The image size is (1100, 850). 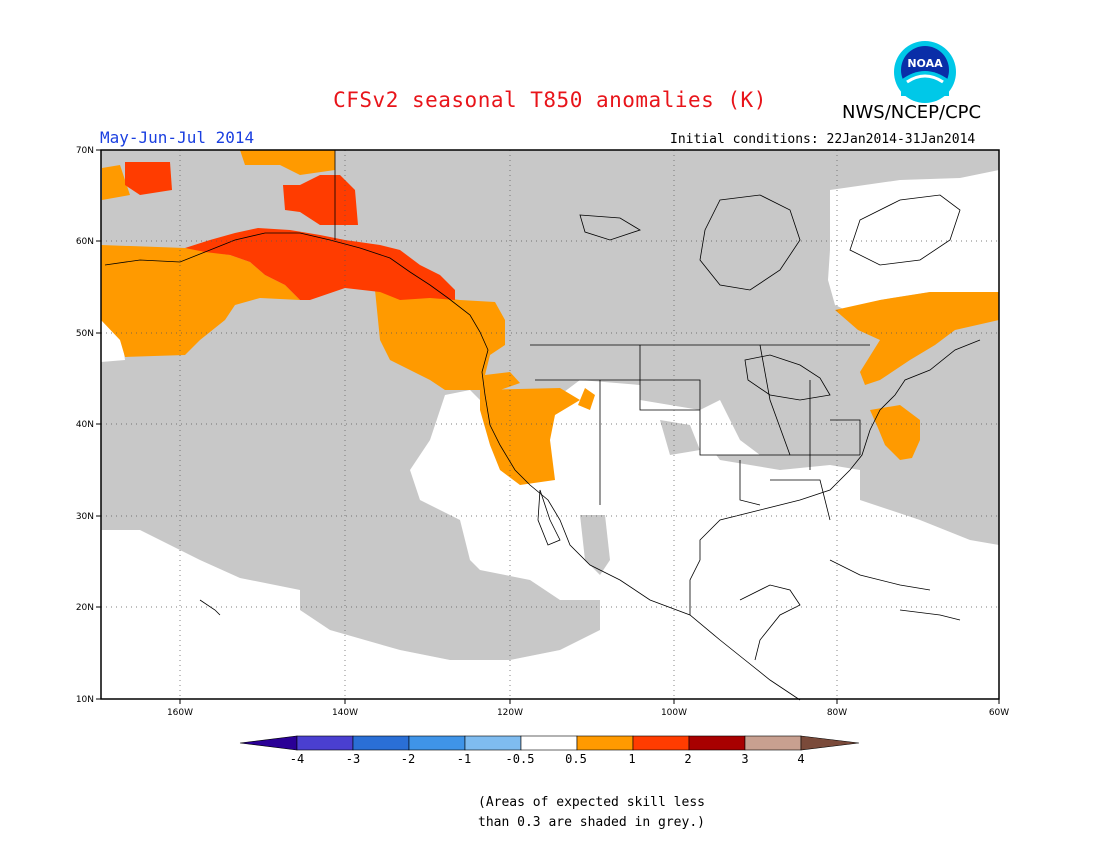 I want to click on colorbar-left-arrow, so click(x=268, y=743).